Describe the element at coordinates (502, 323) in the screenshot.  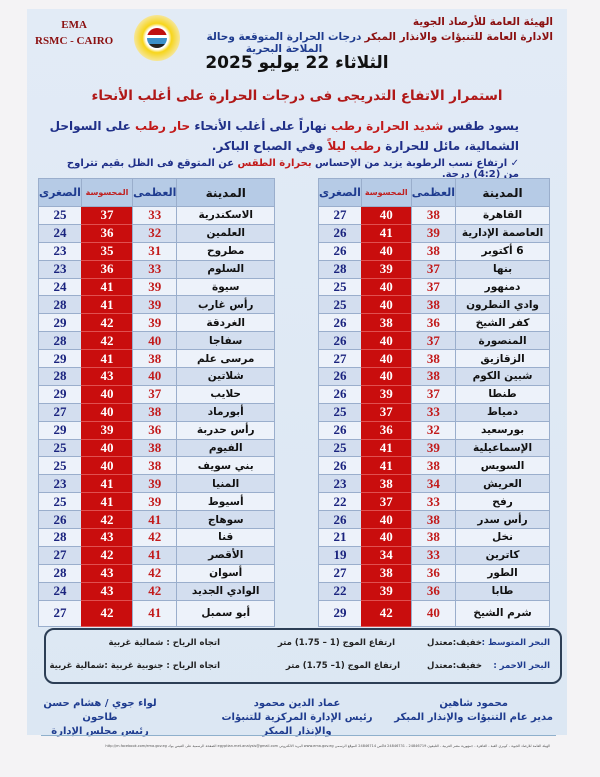
I see `city-name: كفر الشيخ` at that location.